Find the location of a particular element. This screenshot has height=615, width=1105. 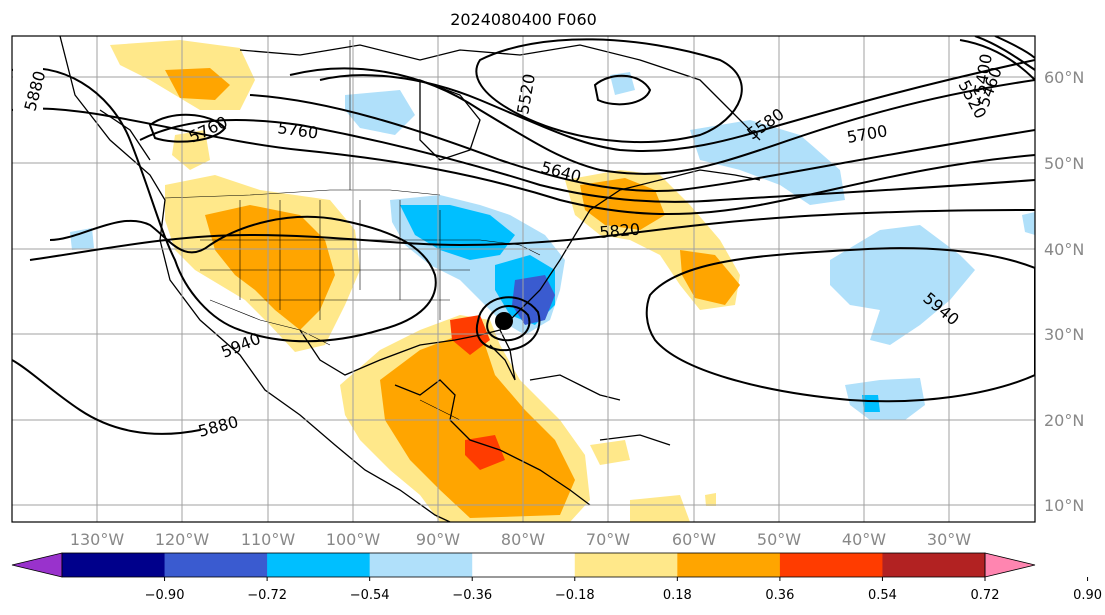

contour-5940-east is located at coordinates (840, 325).